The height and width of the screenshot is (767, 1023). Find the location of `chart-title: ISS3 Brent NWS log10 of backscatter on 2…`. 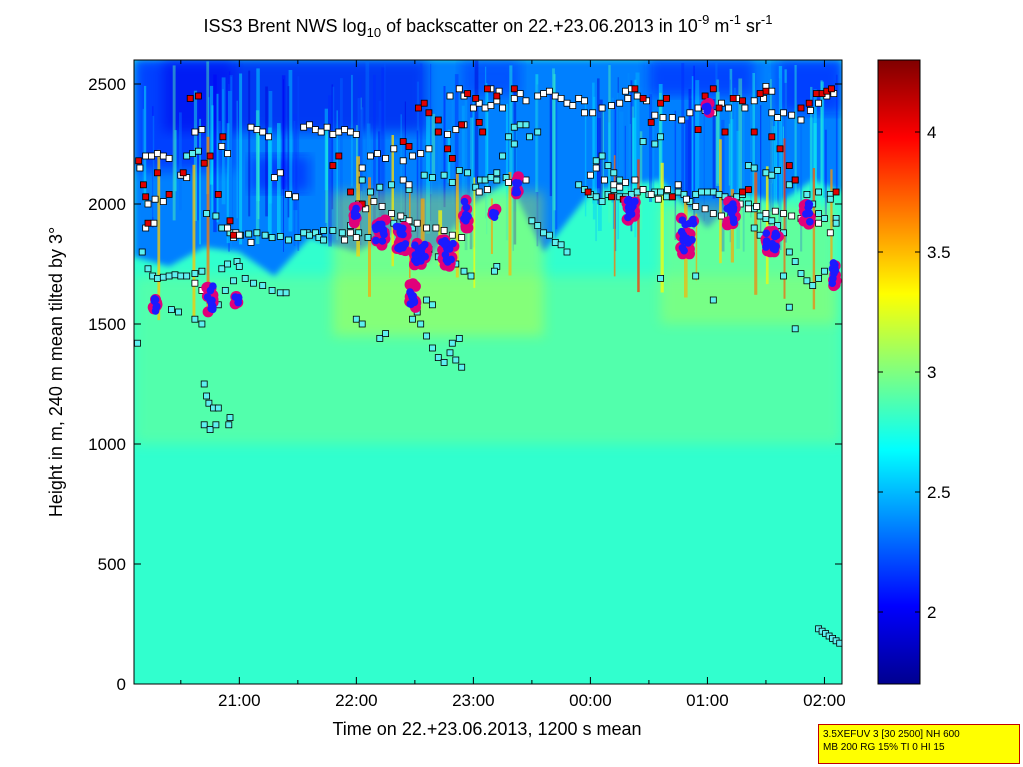

chart-title: ISS3 Brent NWS log10 of backscatter on 2… is located at coordinates (488, 26).